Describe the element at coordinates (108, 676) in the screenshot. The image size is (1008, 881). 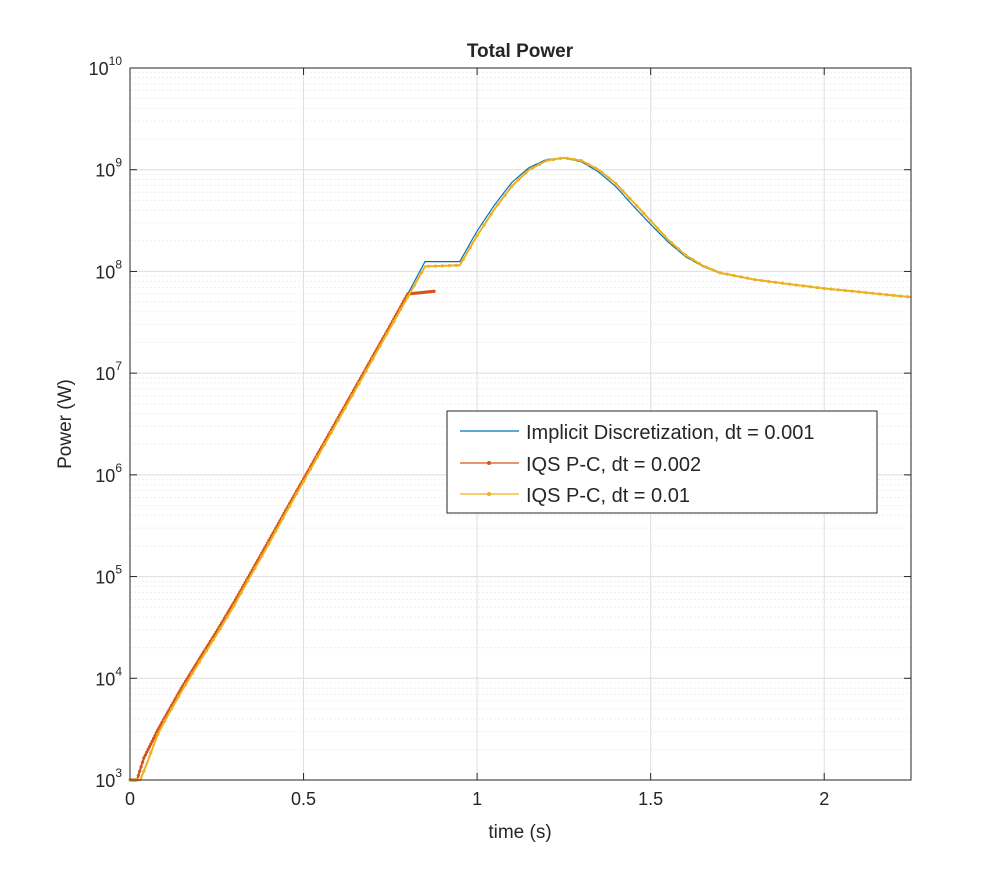
I see `y-tick-label: 10⁴` at that location.